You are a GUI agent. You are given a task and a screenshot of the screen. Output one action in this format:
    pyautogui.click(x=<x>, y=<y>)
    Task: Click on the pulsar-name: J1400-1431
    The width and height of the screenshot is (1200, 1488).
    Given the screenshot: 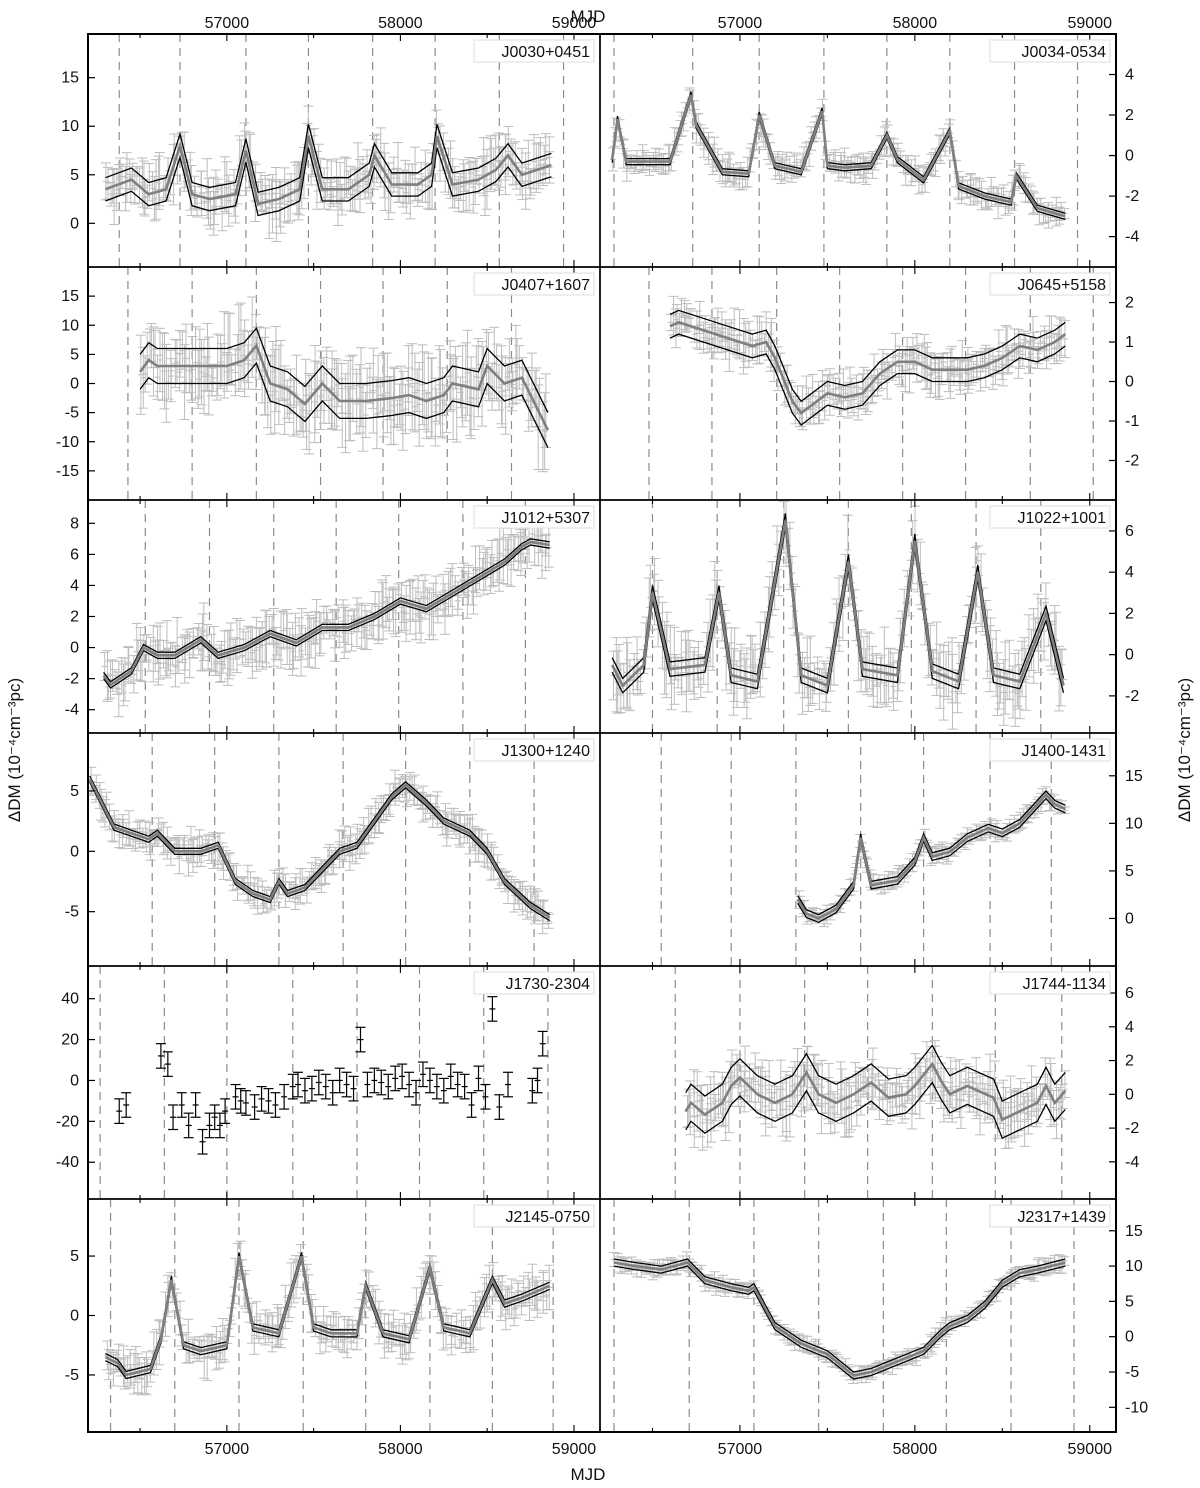 What is the action you would take?
    pyautogui.click(x=1063, y=751)
    